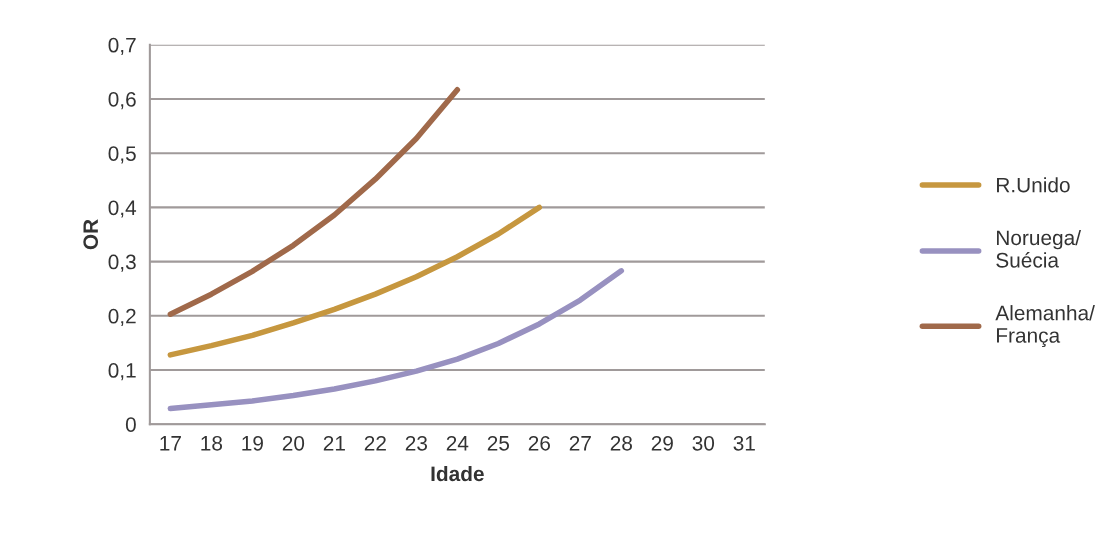 The width and height of the screenshot is (1102, 546). I want to click on y-tick-label: 0,1, so click(122, 372).